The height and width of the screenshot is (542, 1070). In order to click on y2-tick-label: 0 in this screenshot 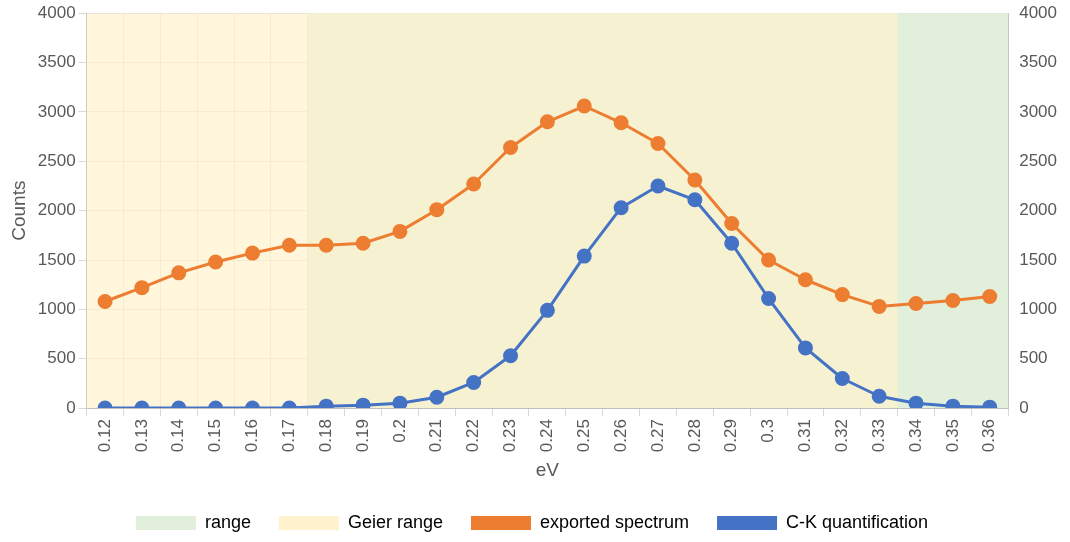, I will do `click(1024, 407)`.